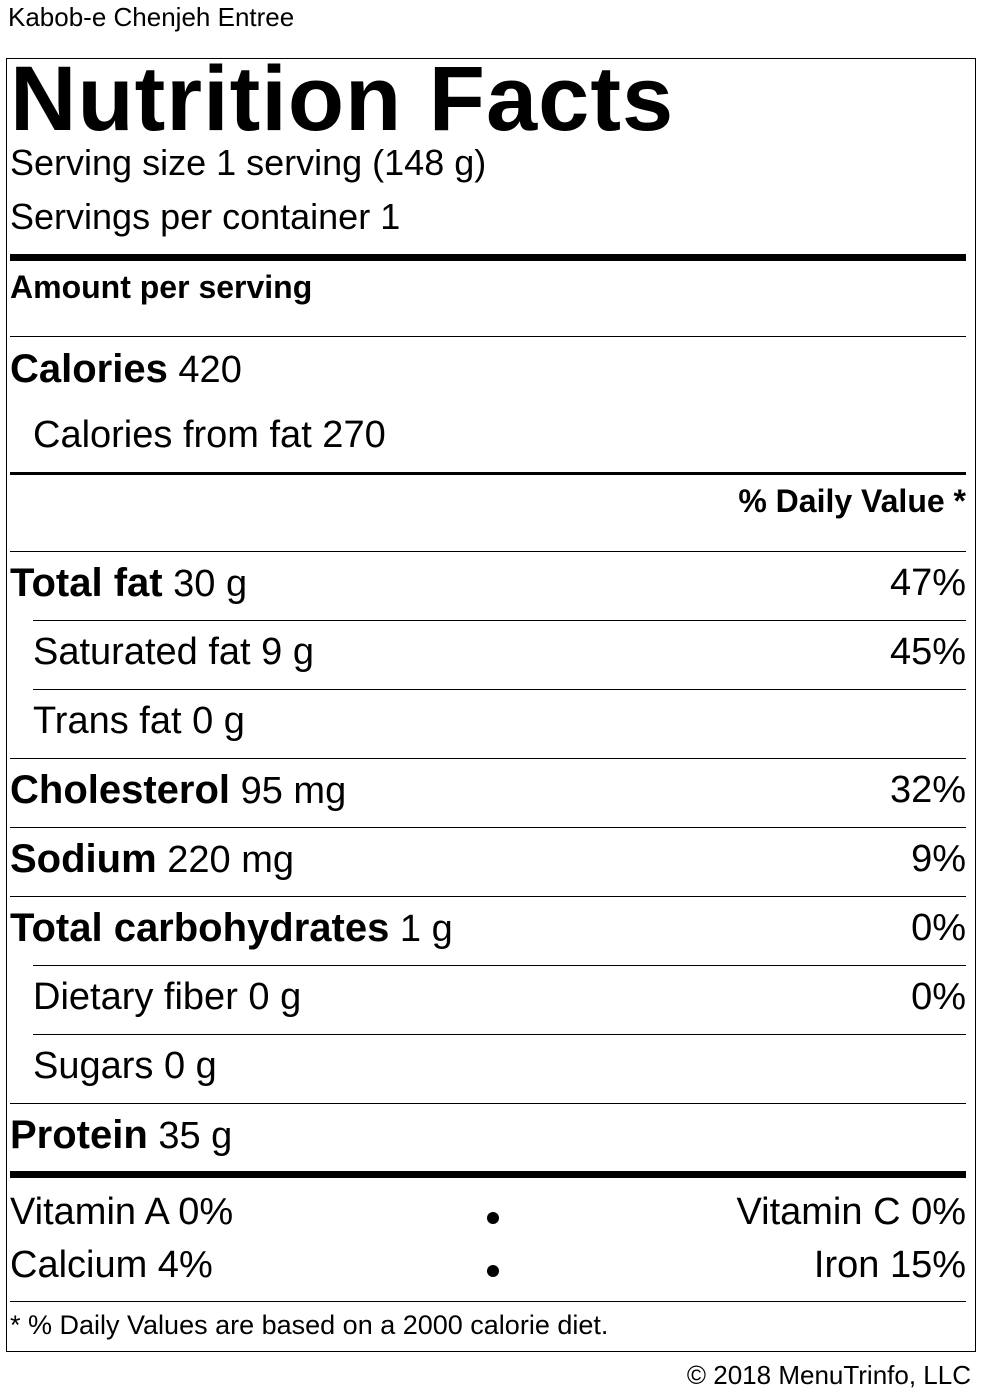 Image resolution: width=981 pixels, height=1396 pixels. Describe the element at coordinates (79, 1134) in the screenshot. I see `nutrient-label: Protein` at that location.